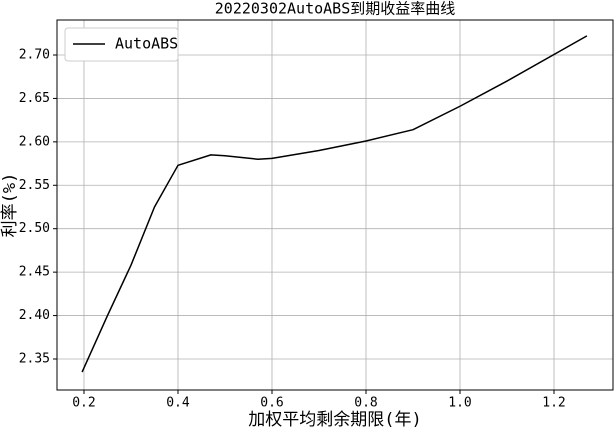 The height and width of the screenshot is (430, 614). What do you see at coordinates (34, 315) in the screenshot?
I see `y-tick-label: 2.40` at bounding box center [34, 315].